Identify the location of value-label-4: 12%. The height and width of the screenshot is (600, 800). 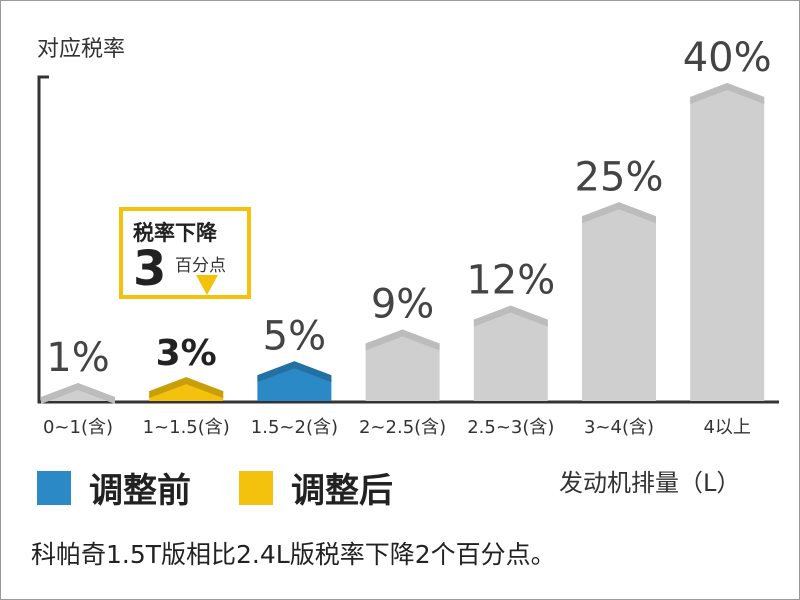
(510, 281).